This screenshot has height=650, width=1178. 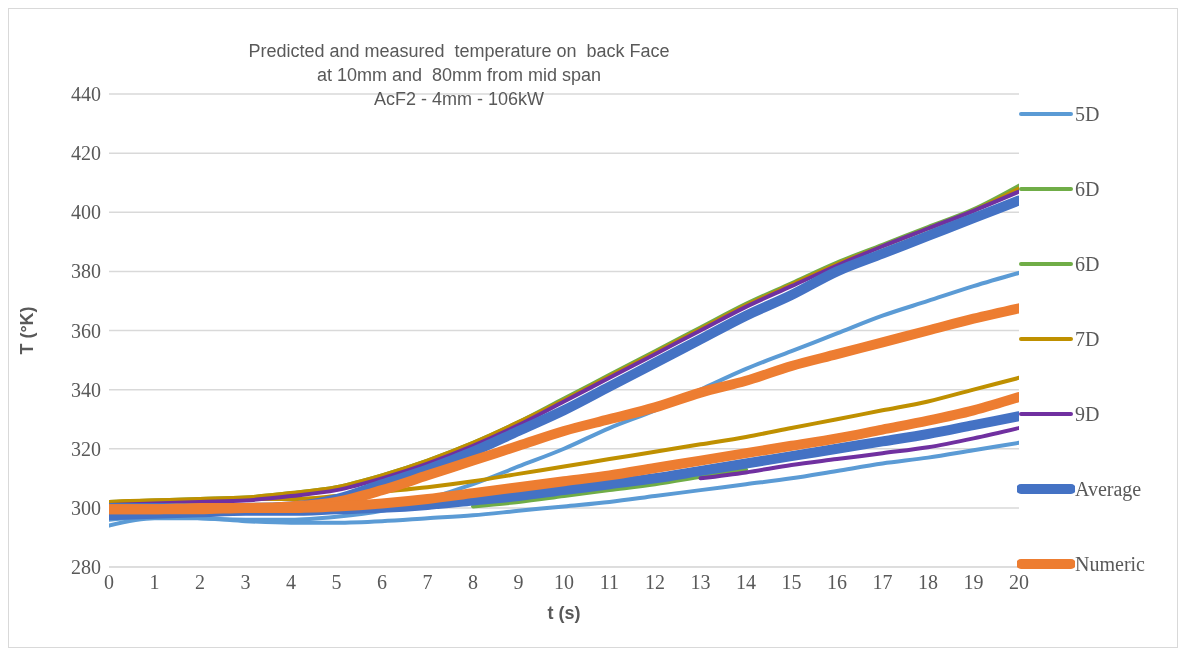 What do you see at coordinates (564, 613) in the screenshot?
I see `x-axis-title: t (s)` at bounding box center [564, 613].